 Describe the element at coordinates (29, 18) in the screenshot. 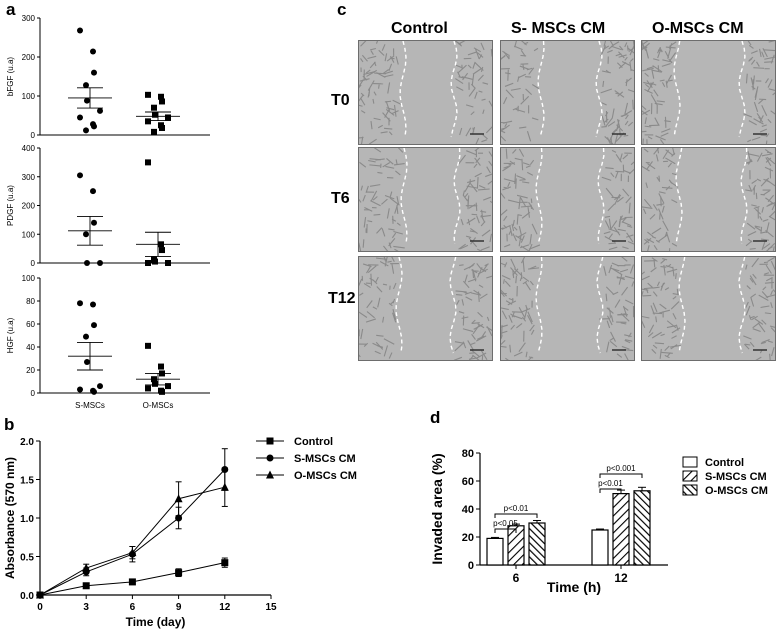

I see `y-tick-label: 300` at that location.